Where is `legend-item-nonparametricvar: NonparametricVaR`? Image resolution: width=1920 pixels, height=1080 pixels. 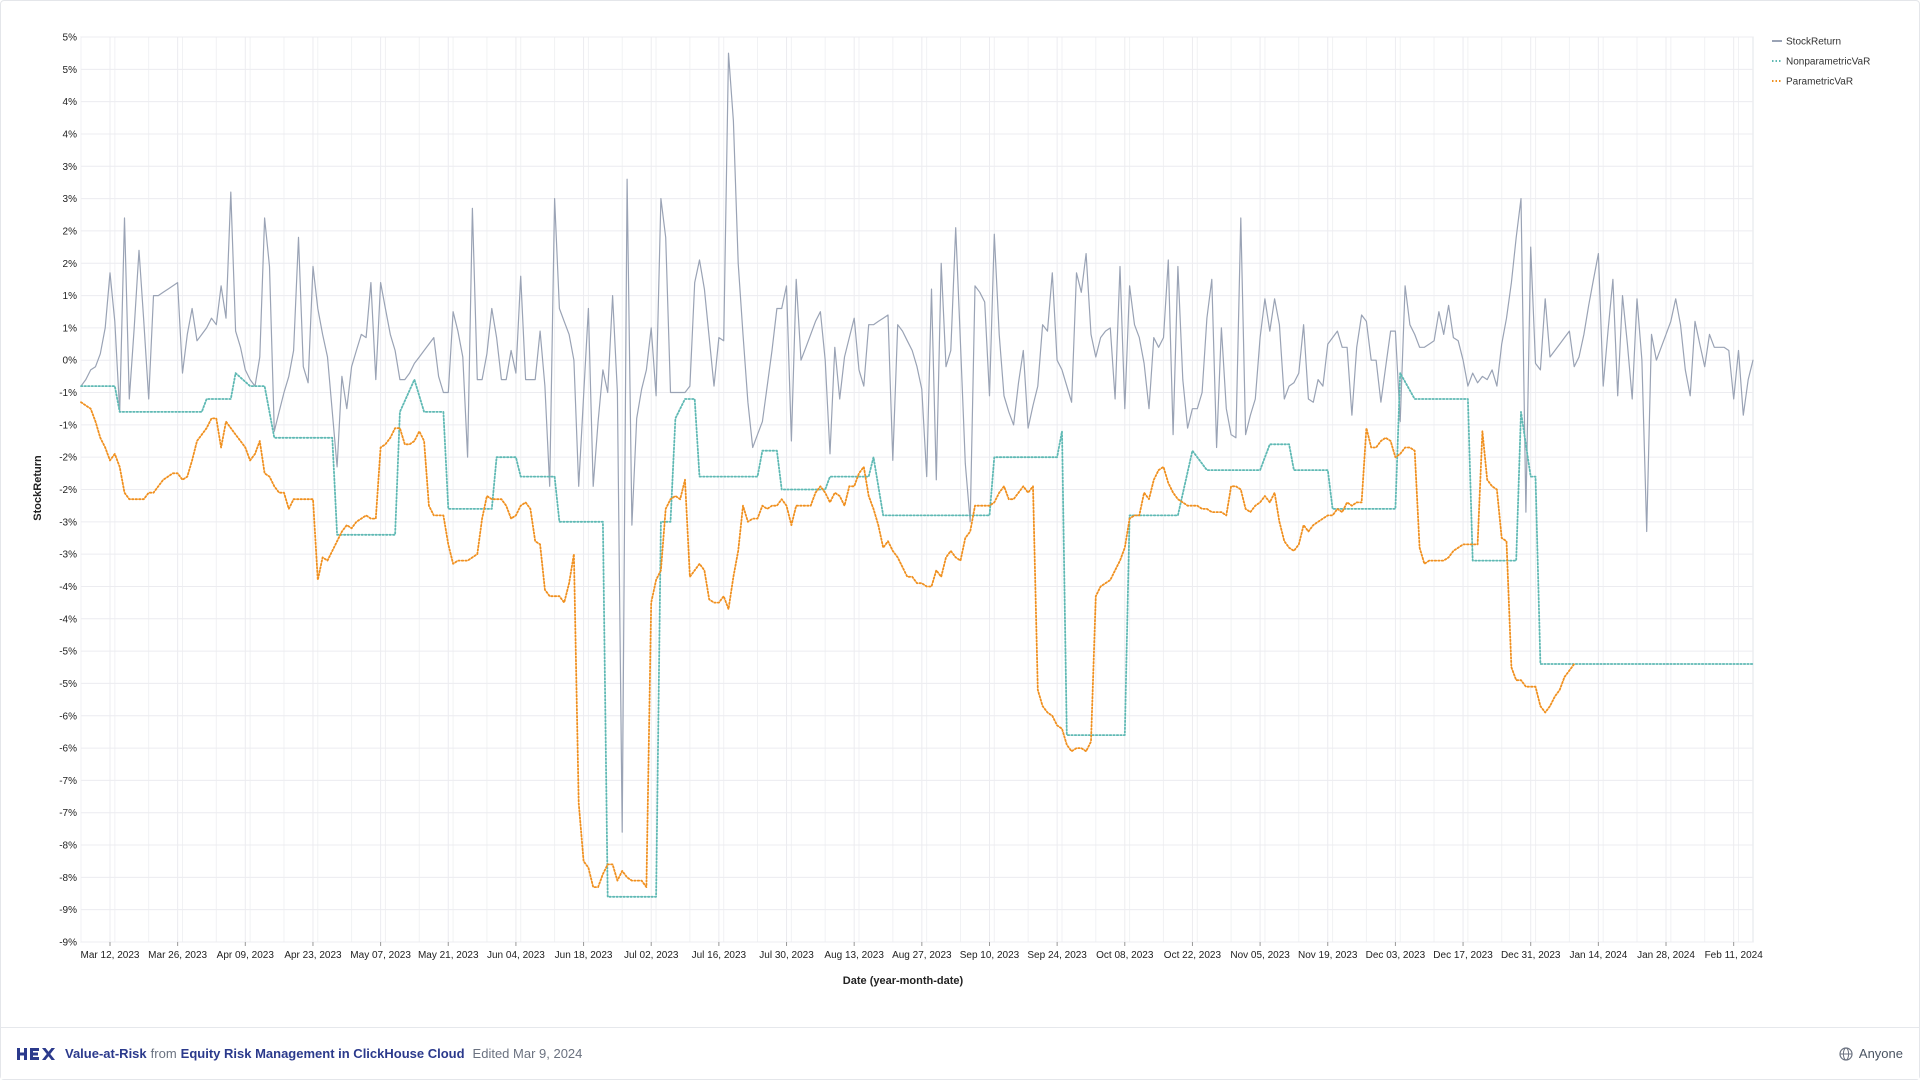
legend-item-nonparametricvar: NonparametricVaR is located at coordinates (1821, 62).